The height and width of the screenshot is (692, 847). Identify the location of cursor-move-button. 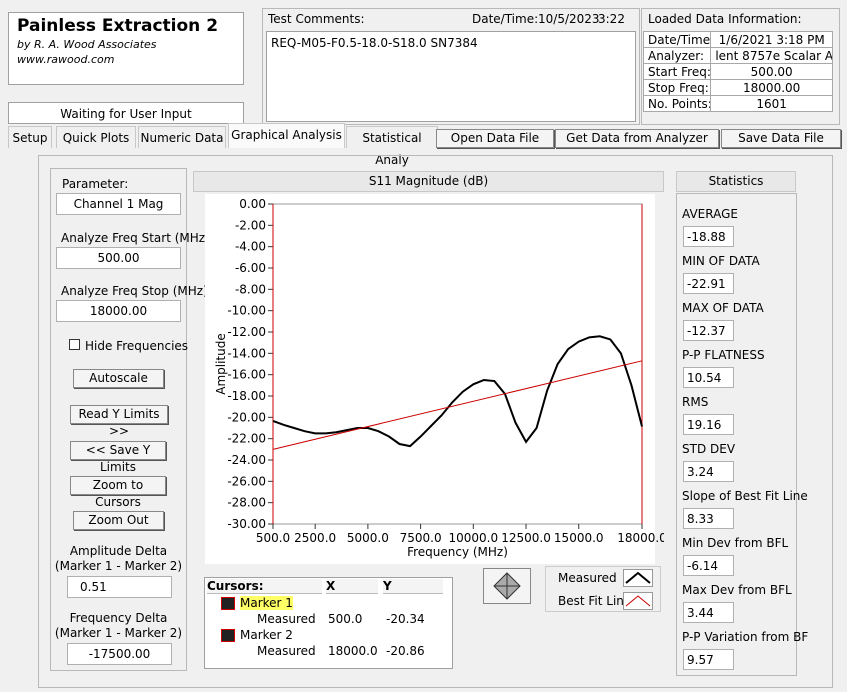
(507, 586).